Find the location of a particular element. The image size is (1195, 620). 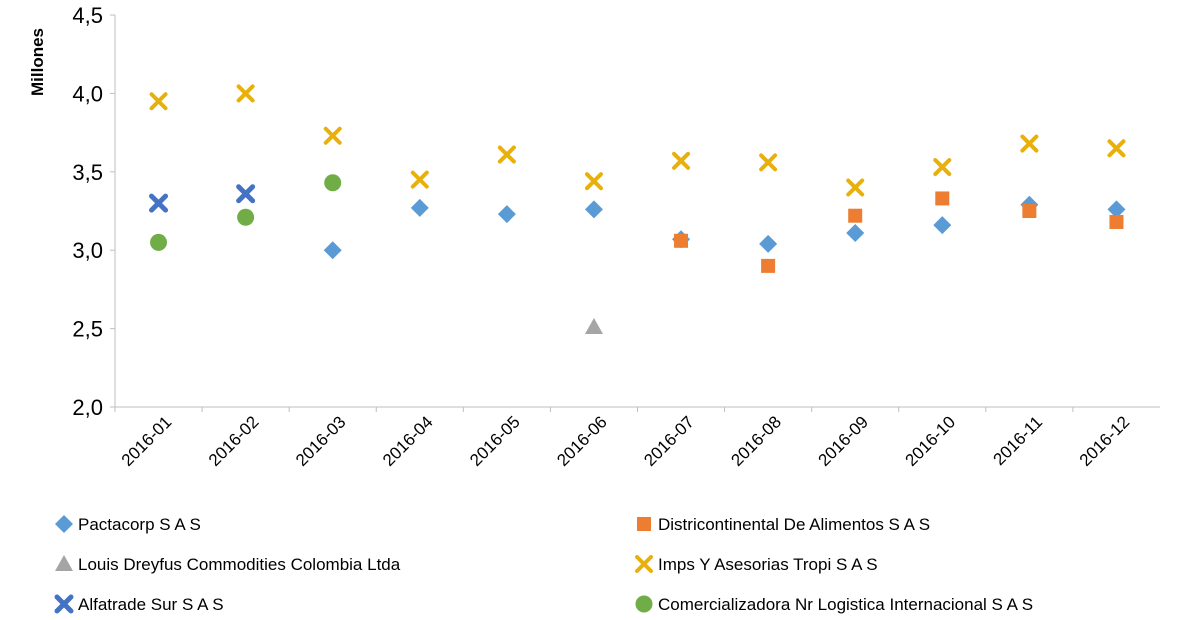

x-tick-label: 2016-07 is located at coordinates (669, 441).